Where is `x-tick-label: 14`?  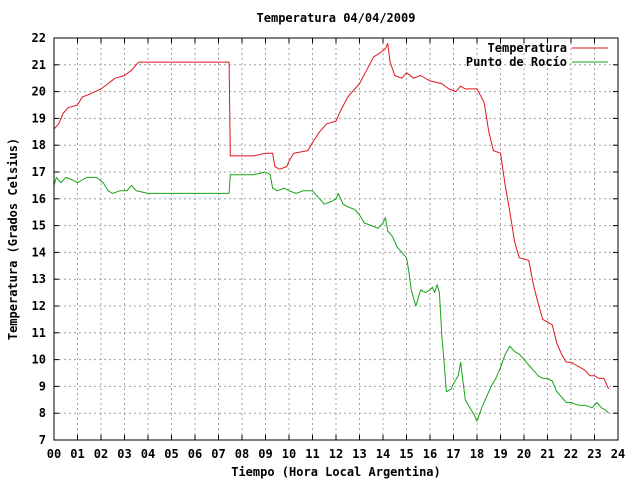
x-tick-label: 14 is located at coordinates (383, 454).